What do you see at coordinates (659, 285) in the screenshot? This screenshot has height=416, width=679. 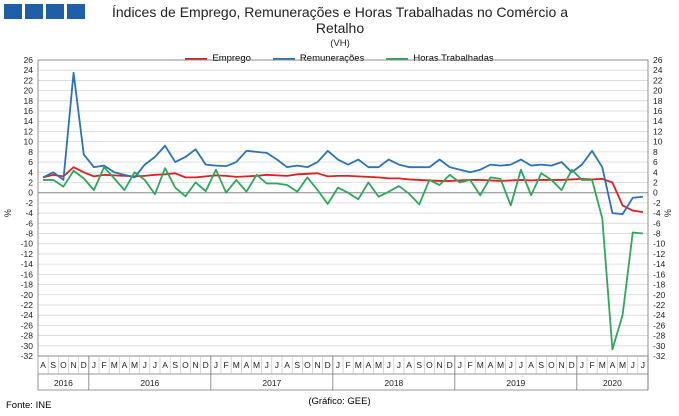 I see `y-tick-label-right: -18` at bounding box center [659, 285].